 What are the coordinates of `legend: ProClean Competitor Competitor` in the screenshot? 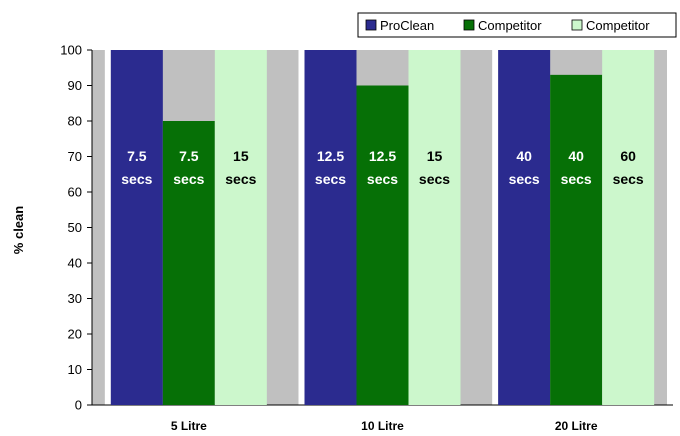 It's located at (517, 25).